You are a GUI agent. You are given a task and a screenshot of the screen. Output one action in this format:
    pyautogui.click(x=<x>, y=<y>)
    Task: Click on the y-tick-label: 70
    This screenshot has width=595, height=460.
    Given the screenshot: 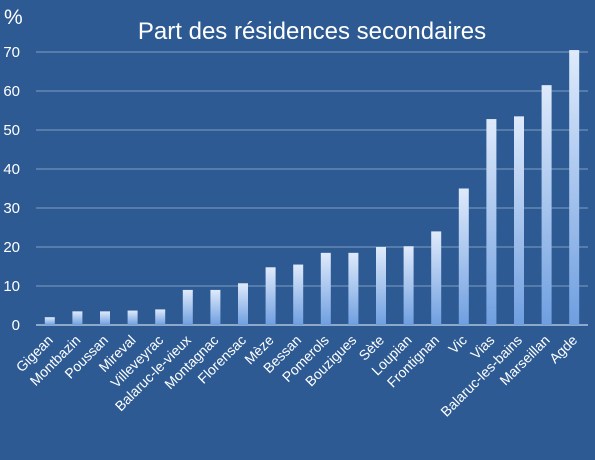 What is the action you would take?
    pyautogui.click(x=11, y=52)
    